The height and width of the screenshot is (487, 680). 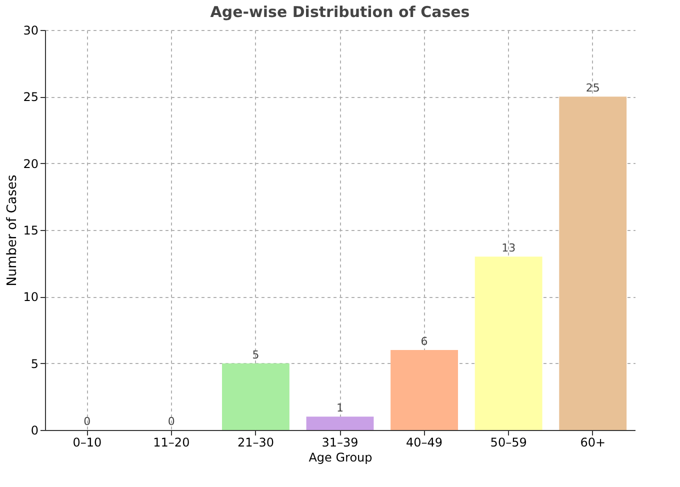 I want to click on x-tick-label: 40–49, so click(x=424, y=443).